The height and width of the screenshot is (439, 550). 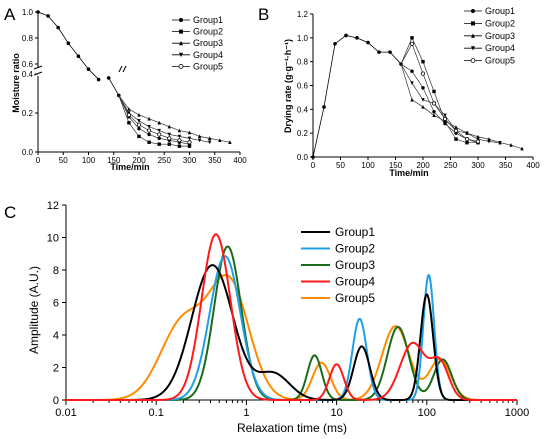 I want to click on panel-b-x-tick-label: 350, so click(x=506, y=165).